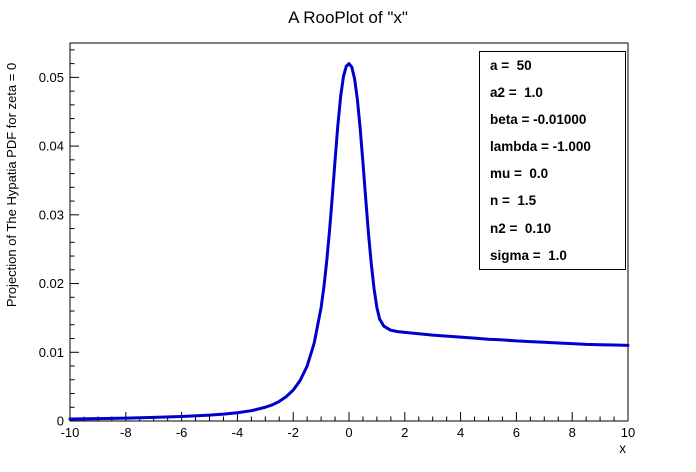 This screenshot has width=696, height=472. What do you see at coordinates (516, 432) in the screenshot?
I see `x-tick-label: 6` at bounding box center [516, 432].